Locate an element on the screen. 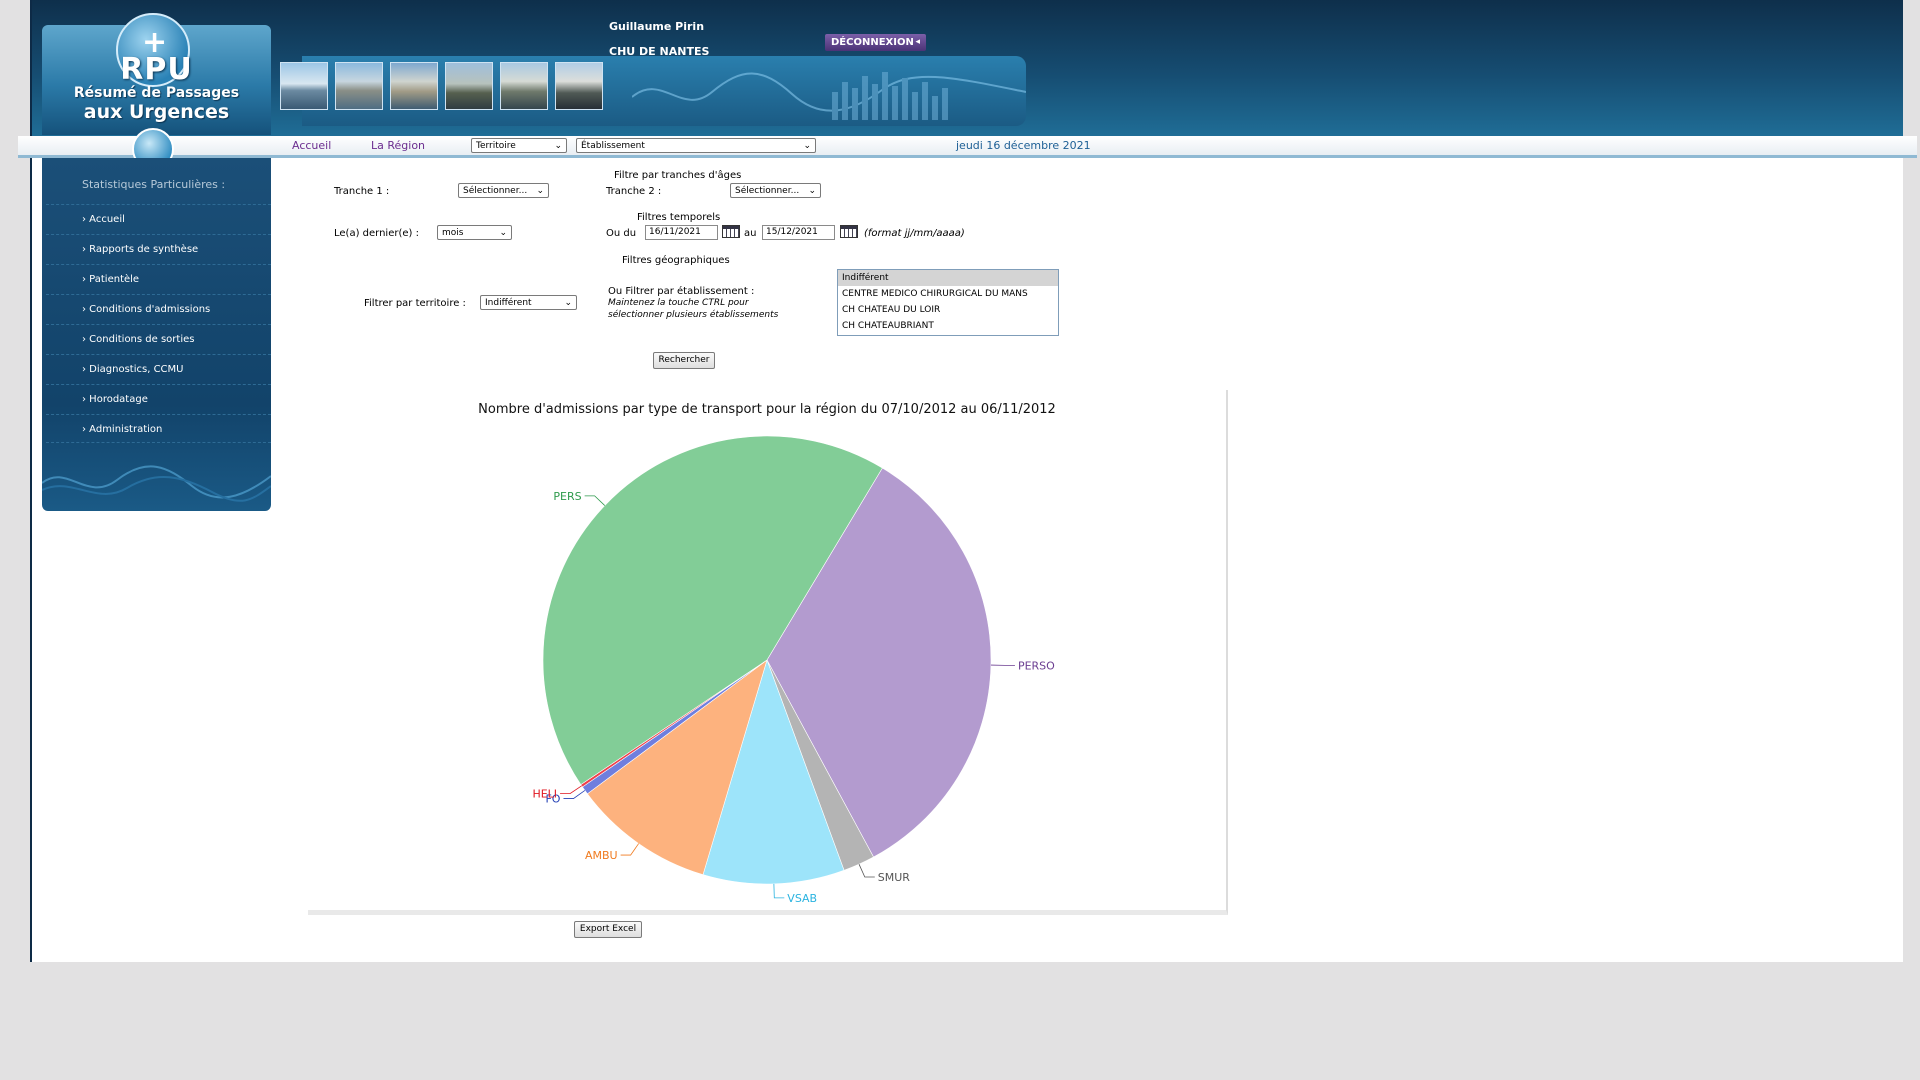 The height and width of the screenshot is (1080, 1920). etab-option: CH CHATEAU DU LOIR is located at coordinates (891, 310).